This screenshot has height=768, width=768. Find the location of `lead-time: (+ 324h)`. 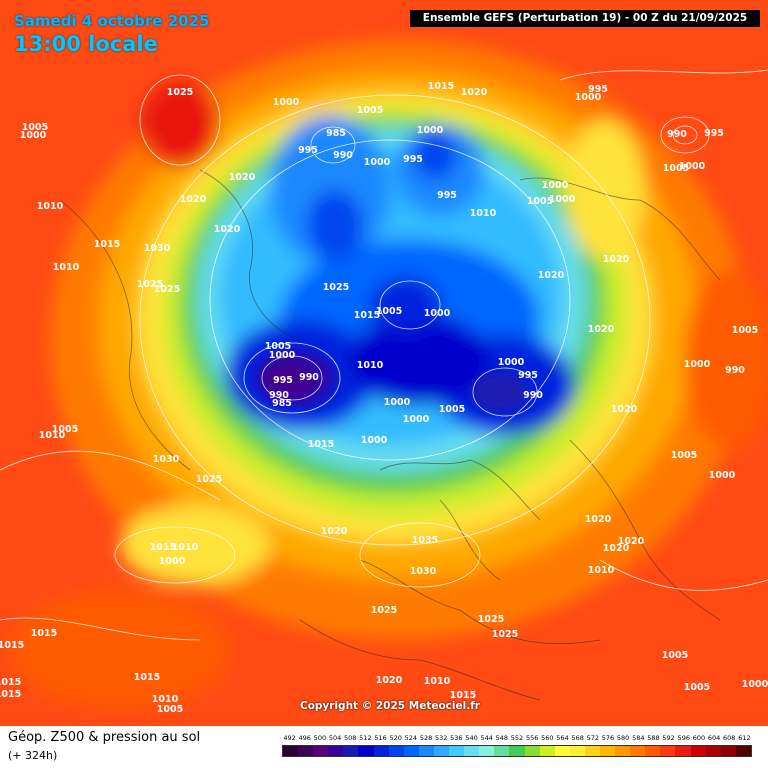

lead-time: (+ 324h) is located at coordinates (33, 755).